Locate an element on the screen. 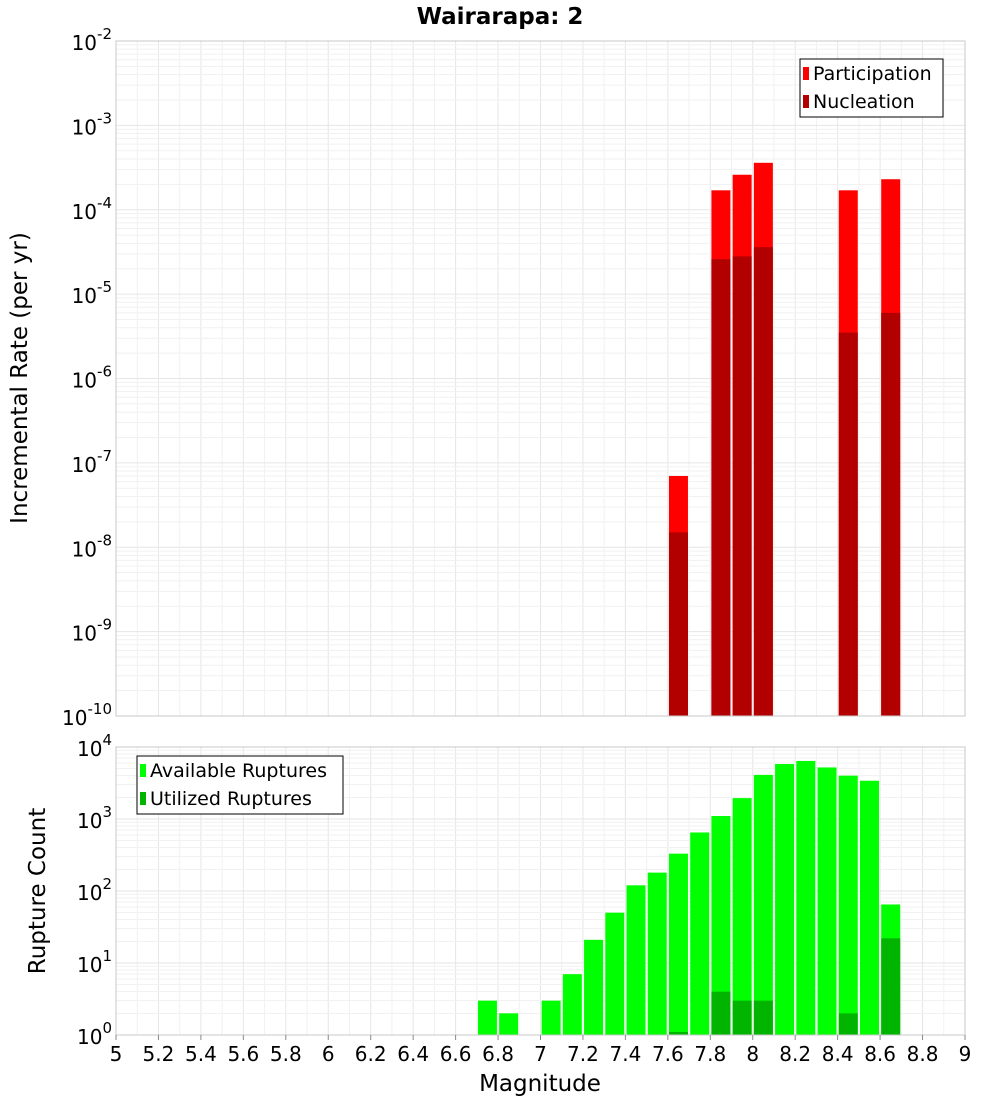  x-tick-label: 7.8 is located at coordinates (710, 1054).